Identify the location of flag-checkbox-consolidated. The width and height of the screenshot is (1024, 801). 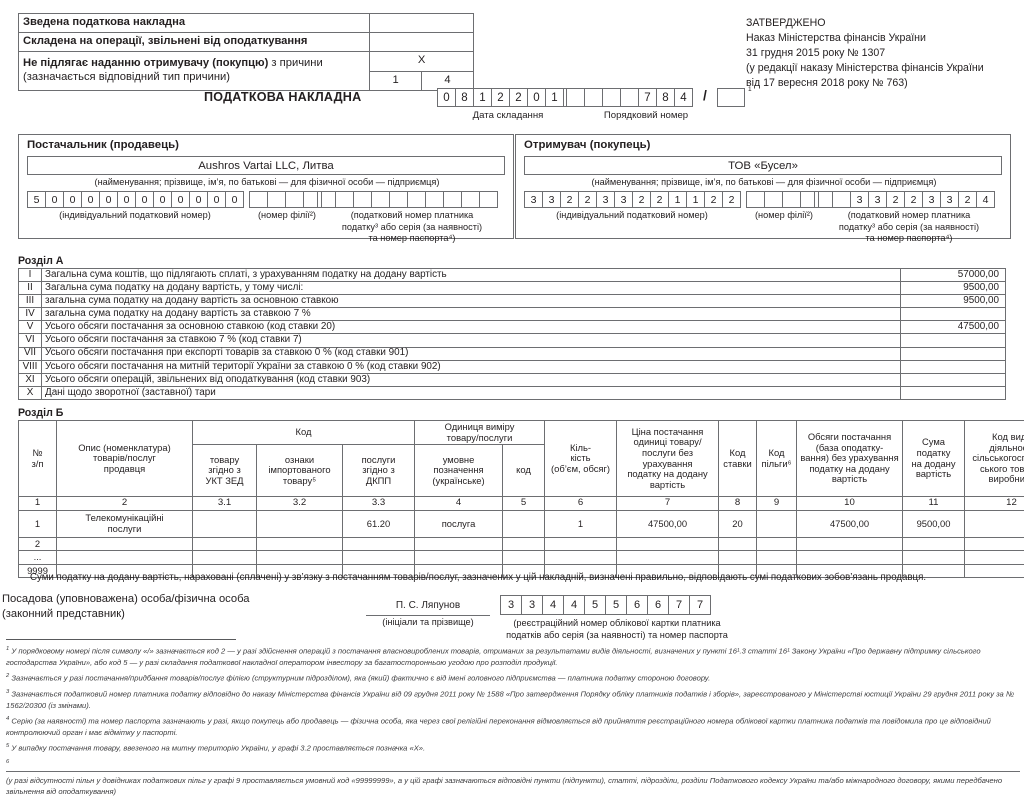
(422, 23).